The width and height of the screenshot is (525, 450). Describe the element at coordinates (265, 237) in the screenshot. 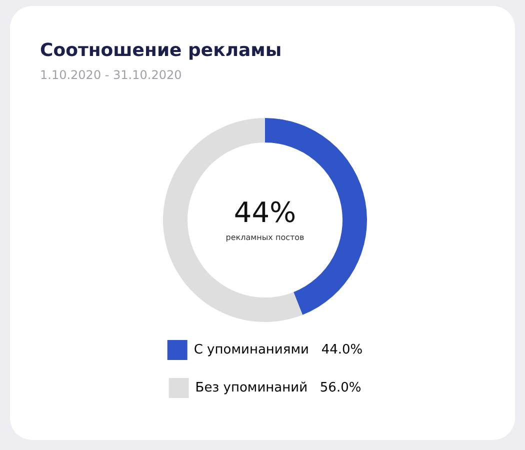

I see `text: рекламных постов` at that location.